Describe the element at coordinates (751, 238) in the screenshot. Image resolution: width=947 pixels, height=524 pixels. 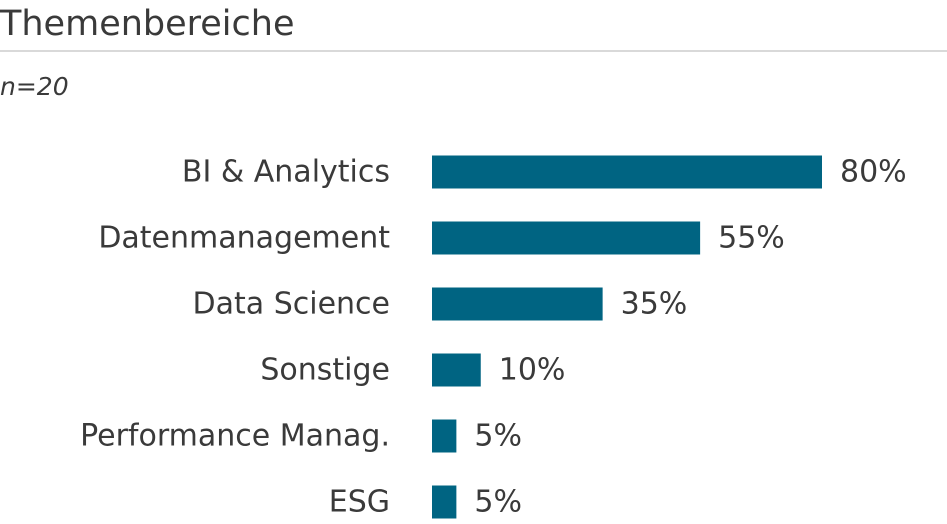
I see `value-label: 55%` at that location.